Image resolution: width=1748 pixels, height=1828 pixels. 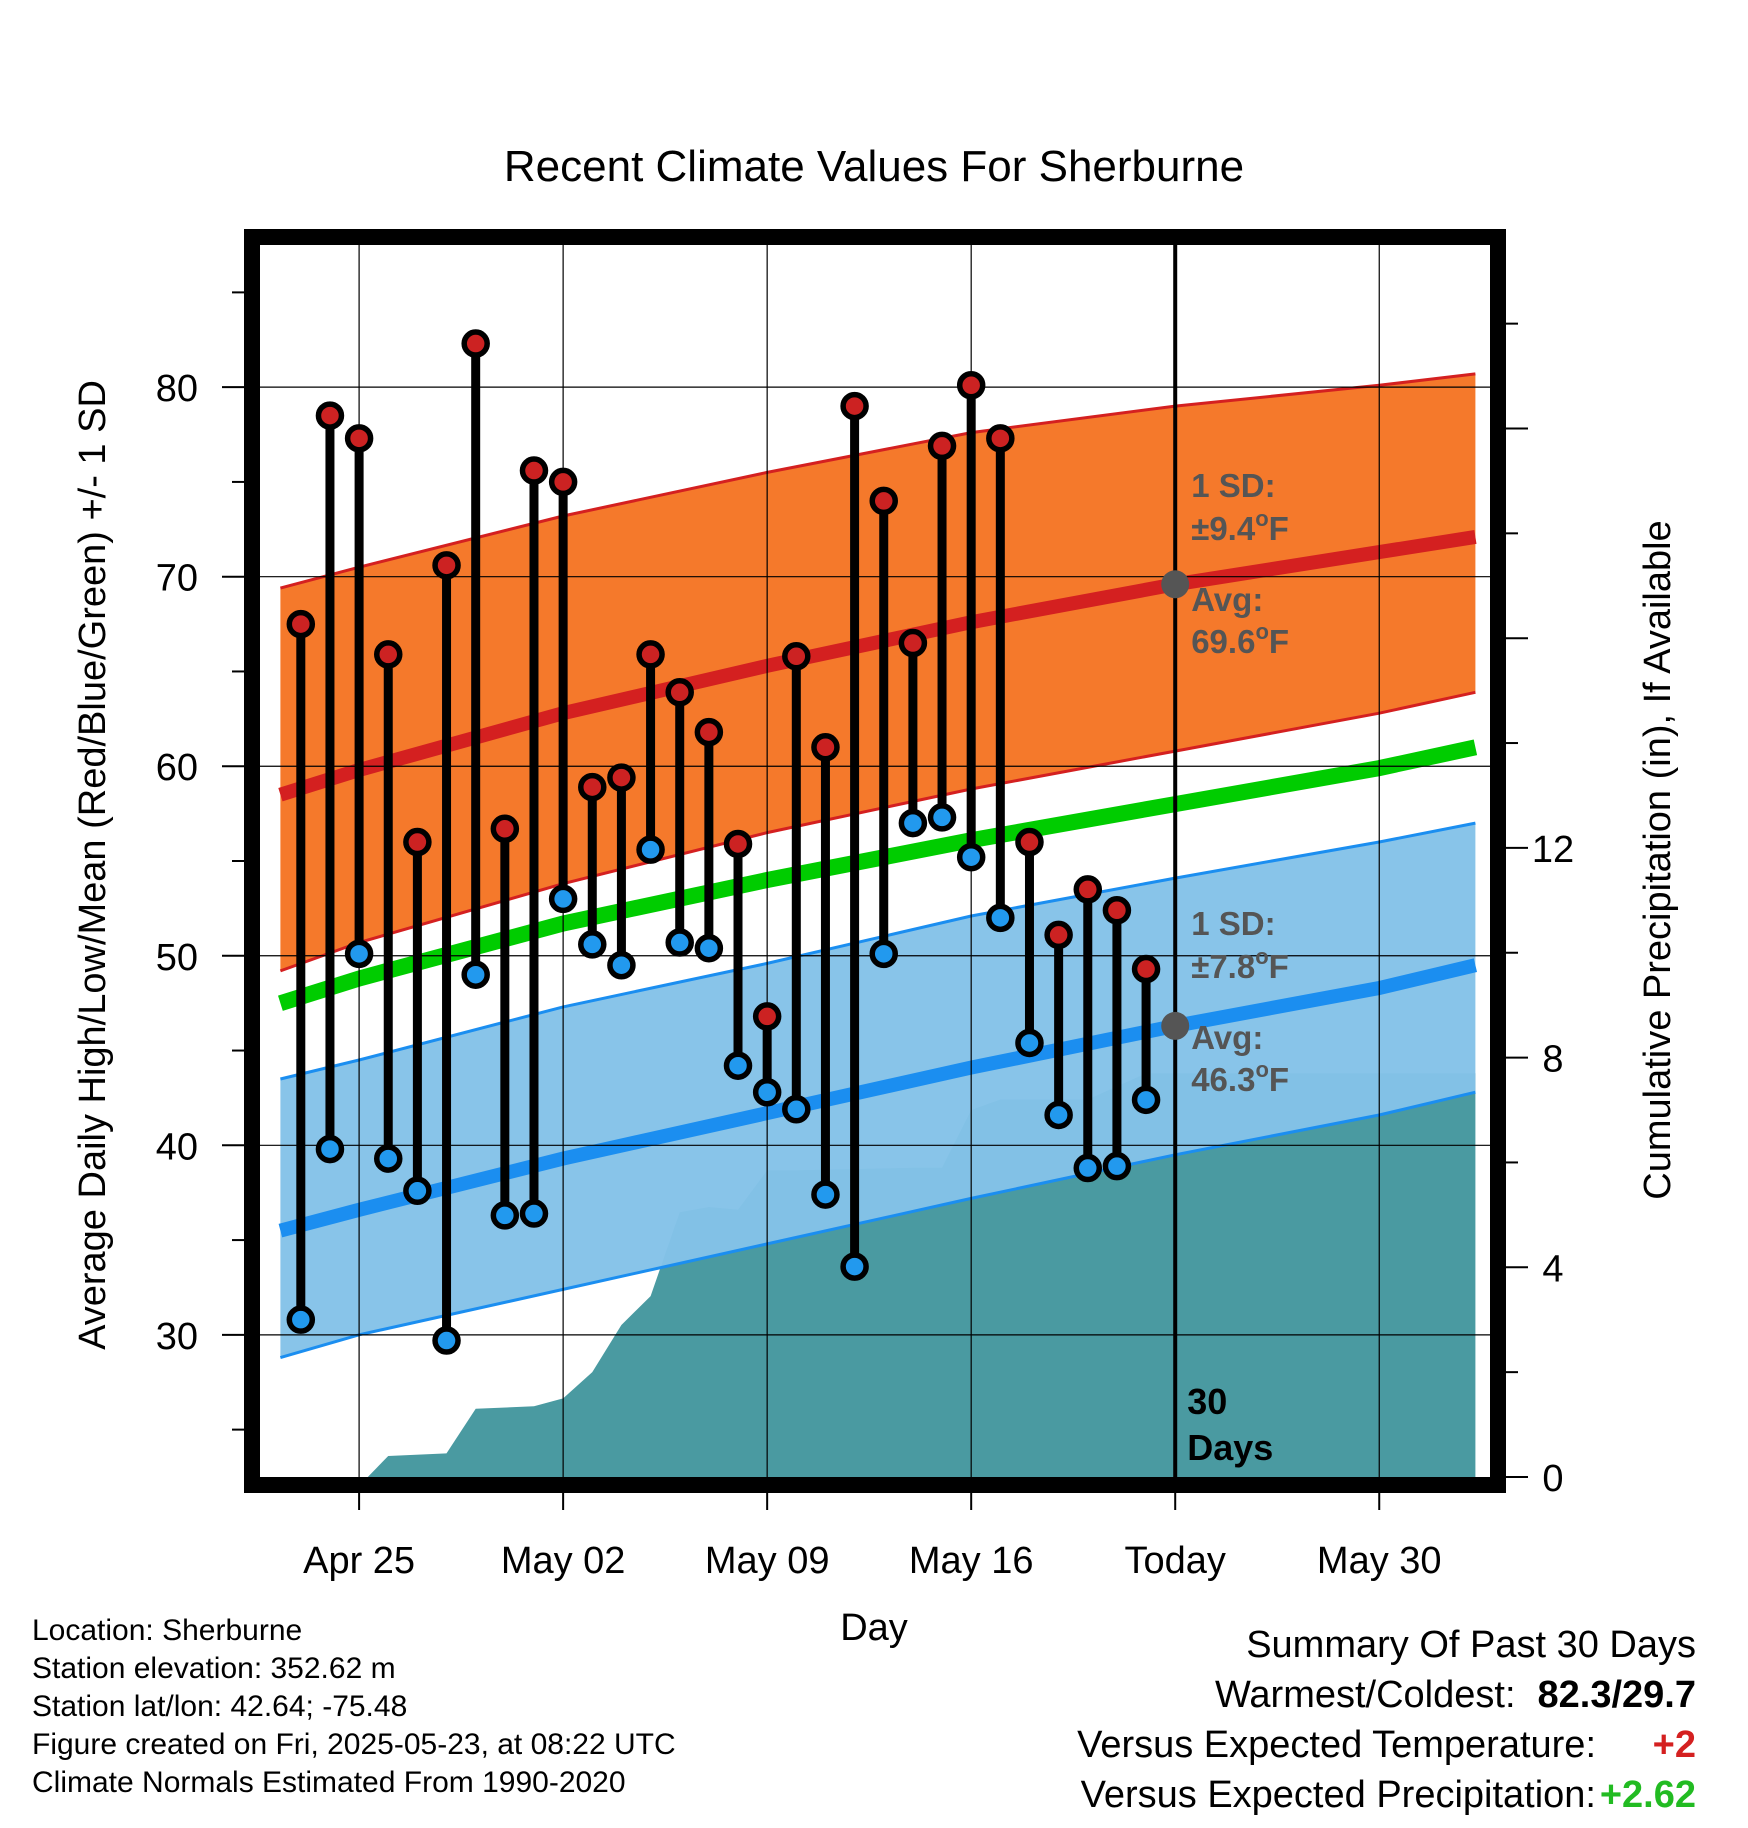 What do you see at coordinates (1552, 1060) in the screenshot?
I see `y2-tick-label: 8` at bounding box center [1552, 1060].